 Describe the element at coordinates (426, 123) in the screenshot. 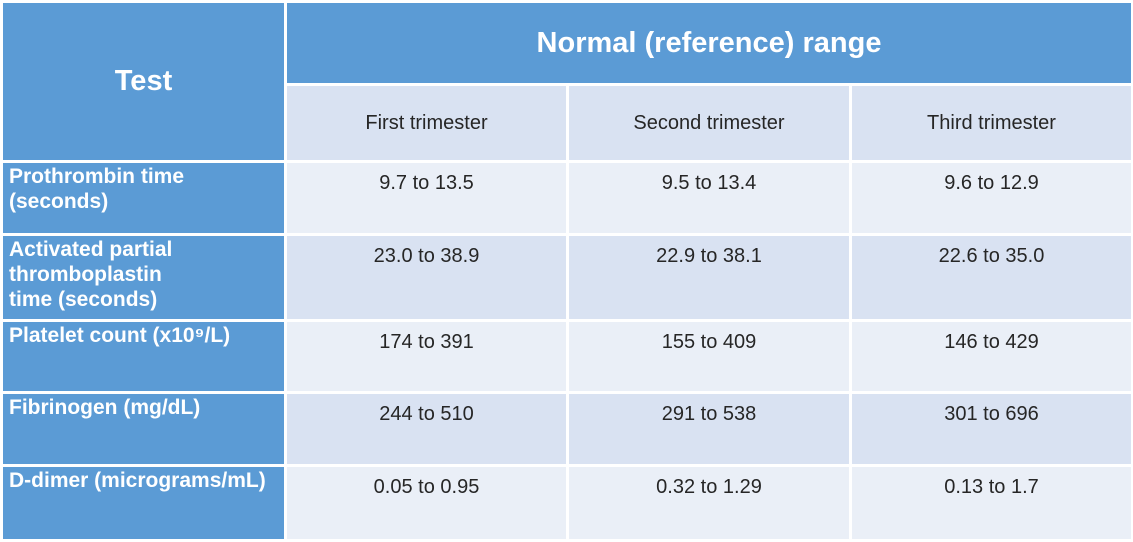

I see `column-header-first-trimester: First trimester` at that location.